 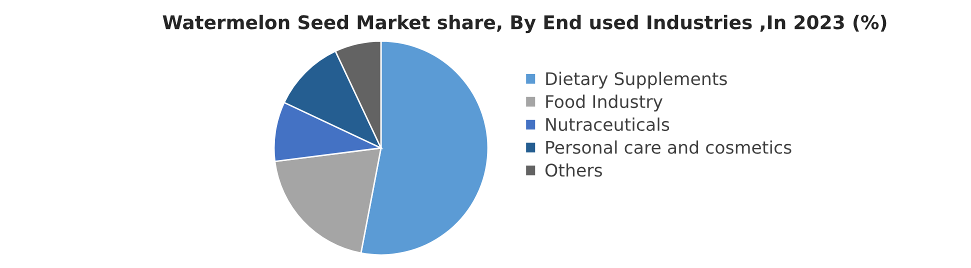 What do you see at coordinates (669, 147) in the screenshot?
I see `legend-label: Personal care and cosmetics` at bounding box center [669, 147].